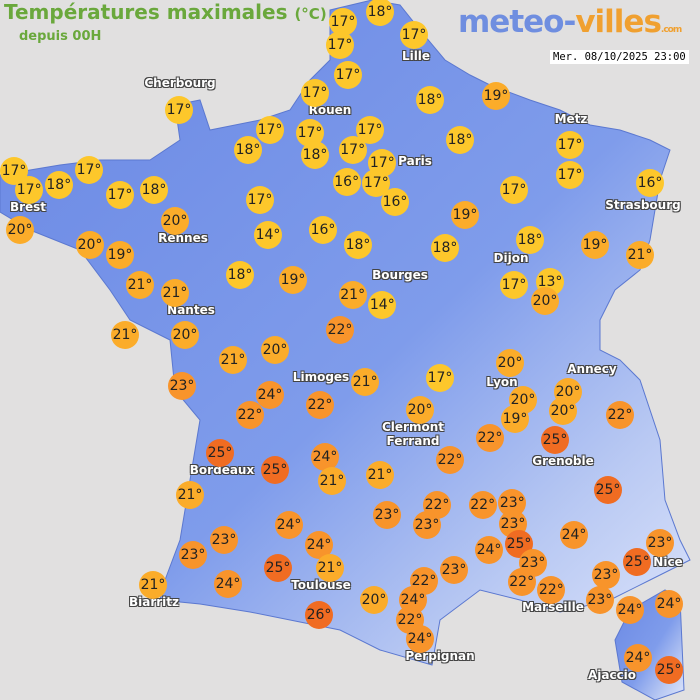 The image size is (700, 700). Describe the element at coordinates (319, 615) in the screenshot. I see `temperature-marker: 26°` at that location.